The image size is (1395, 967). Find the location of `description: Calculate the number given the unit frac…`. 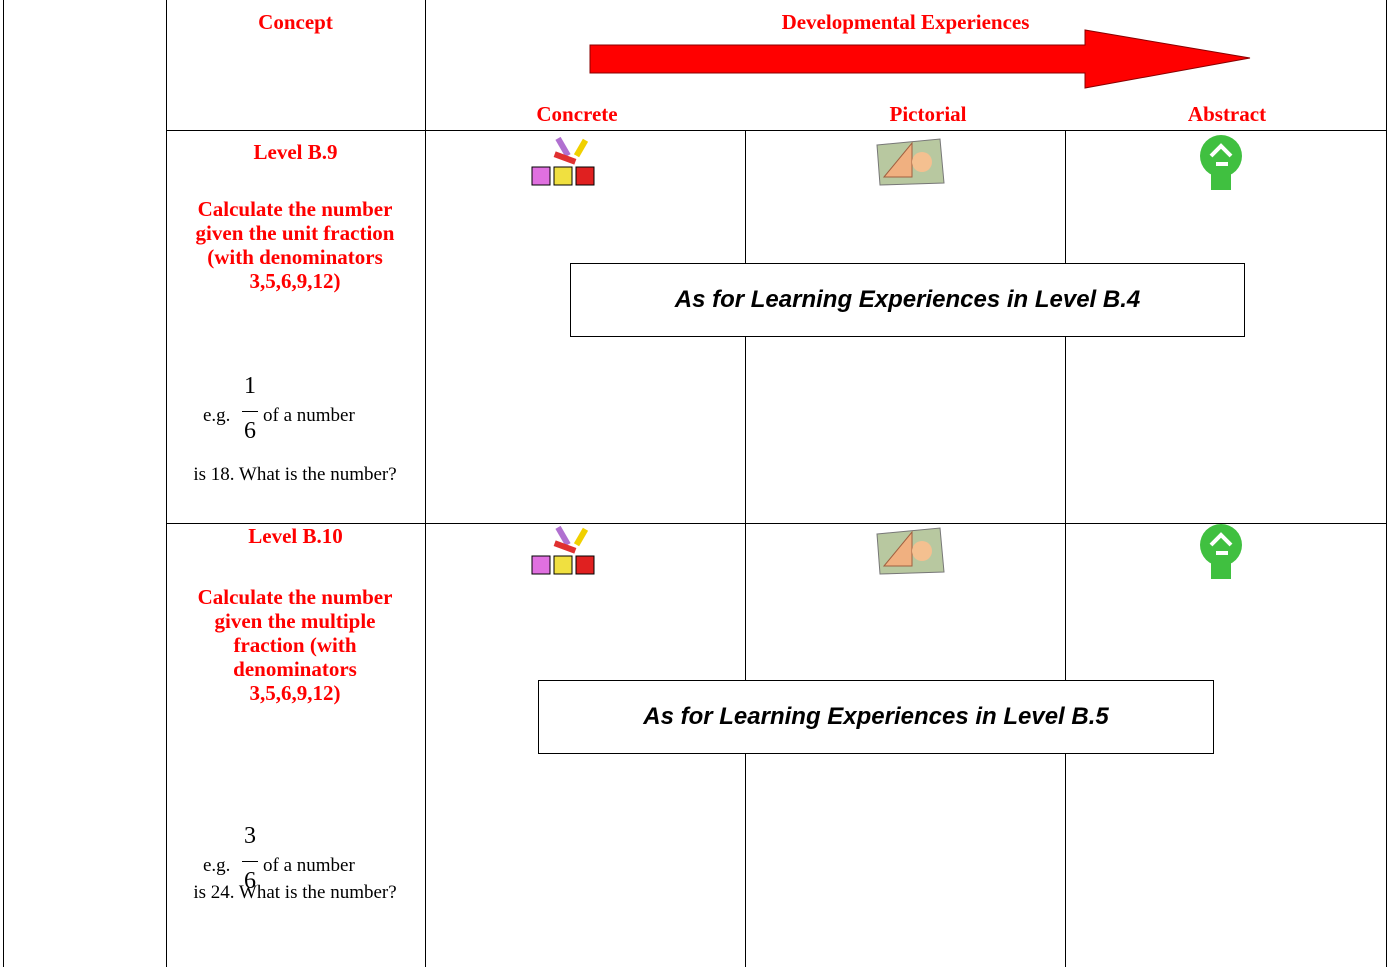

description: Calculate the number given the unit frac… is located at coordinates (295, 245).